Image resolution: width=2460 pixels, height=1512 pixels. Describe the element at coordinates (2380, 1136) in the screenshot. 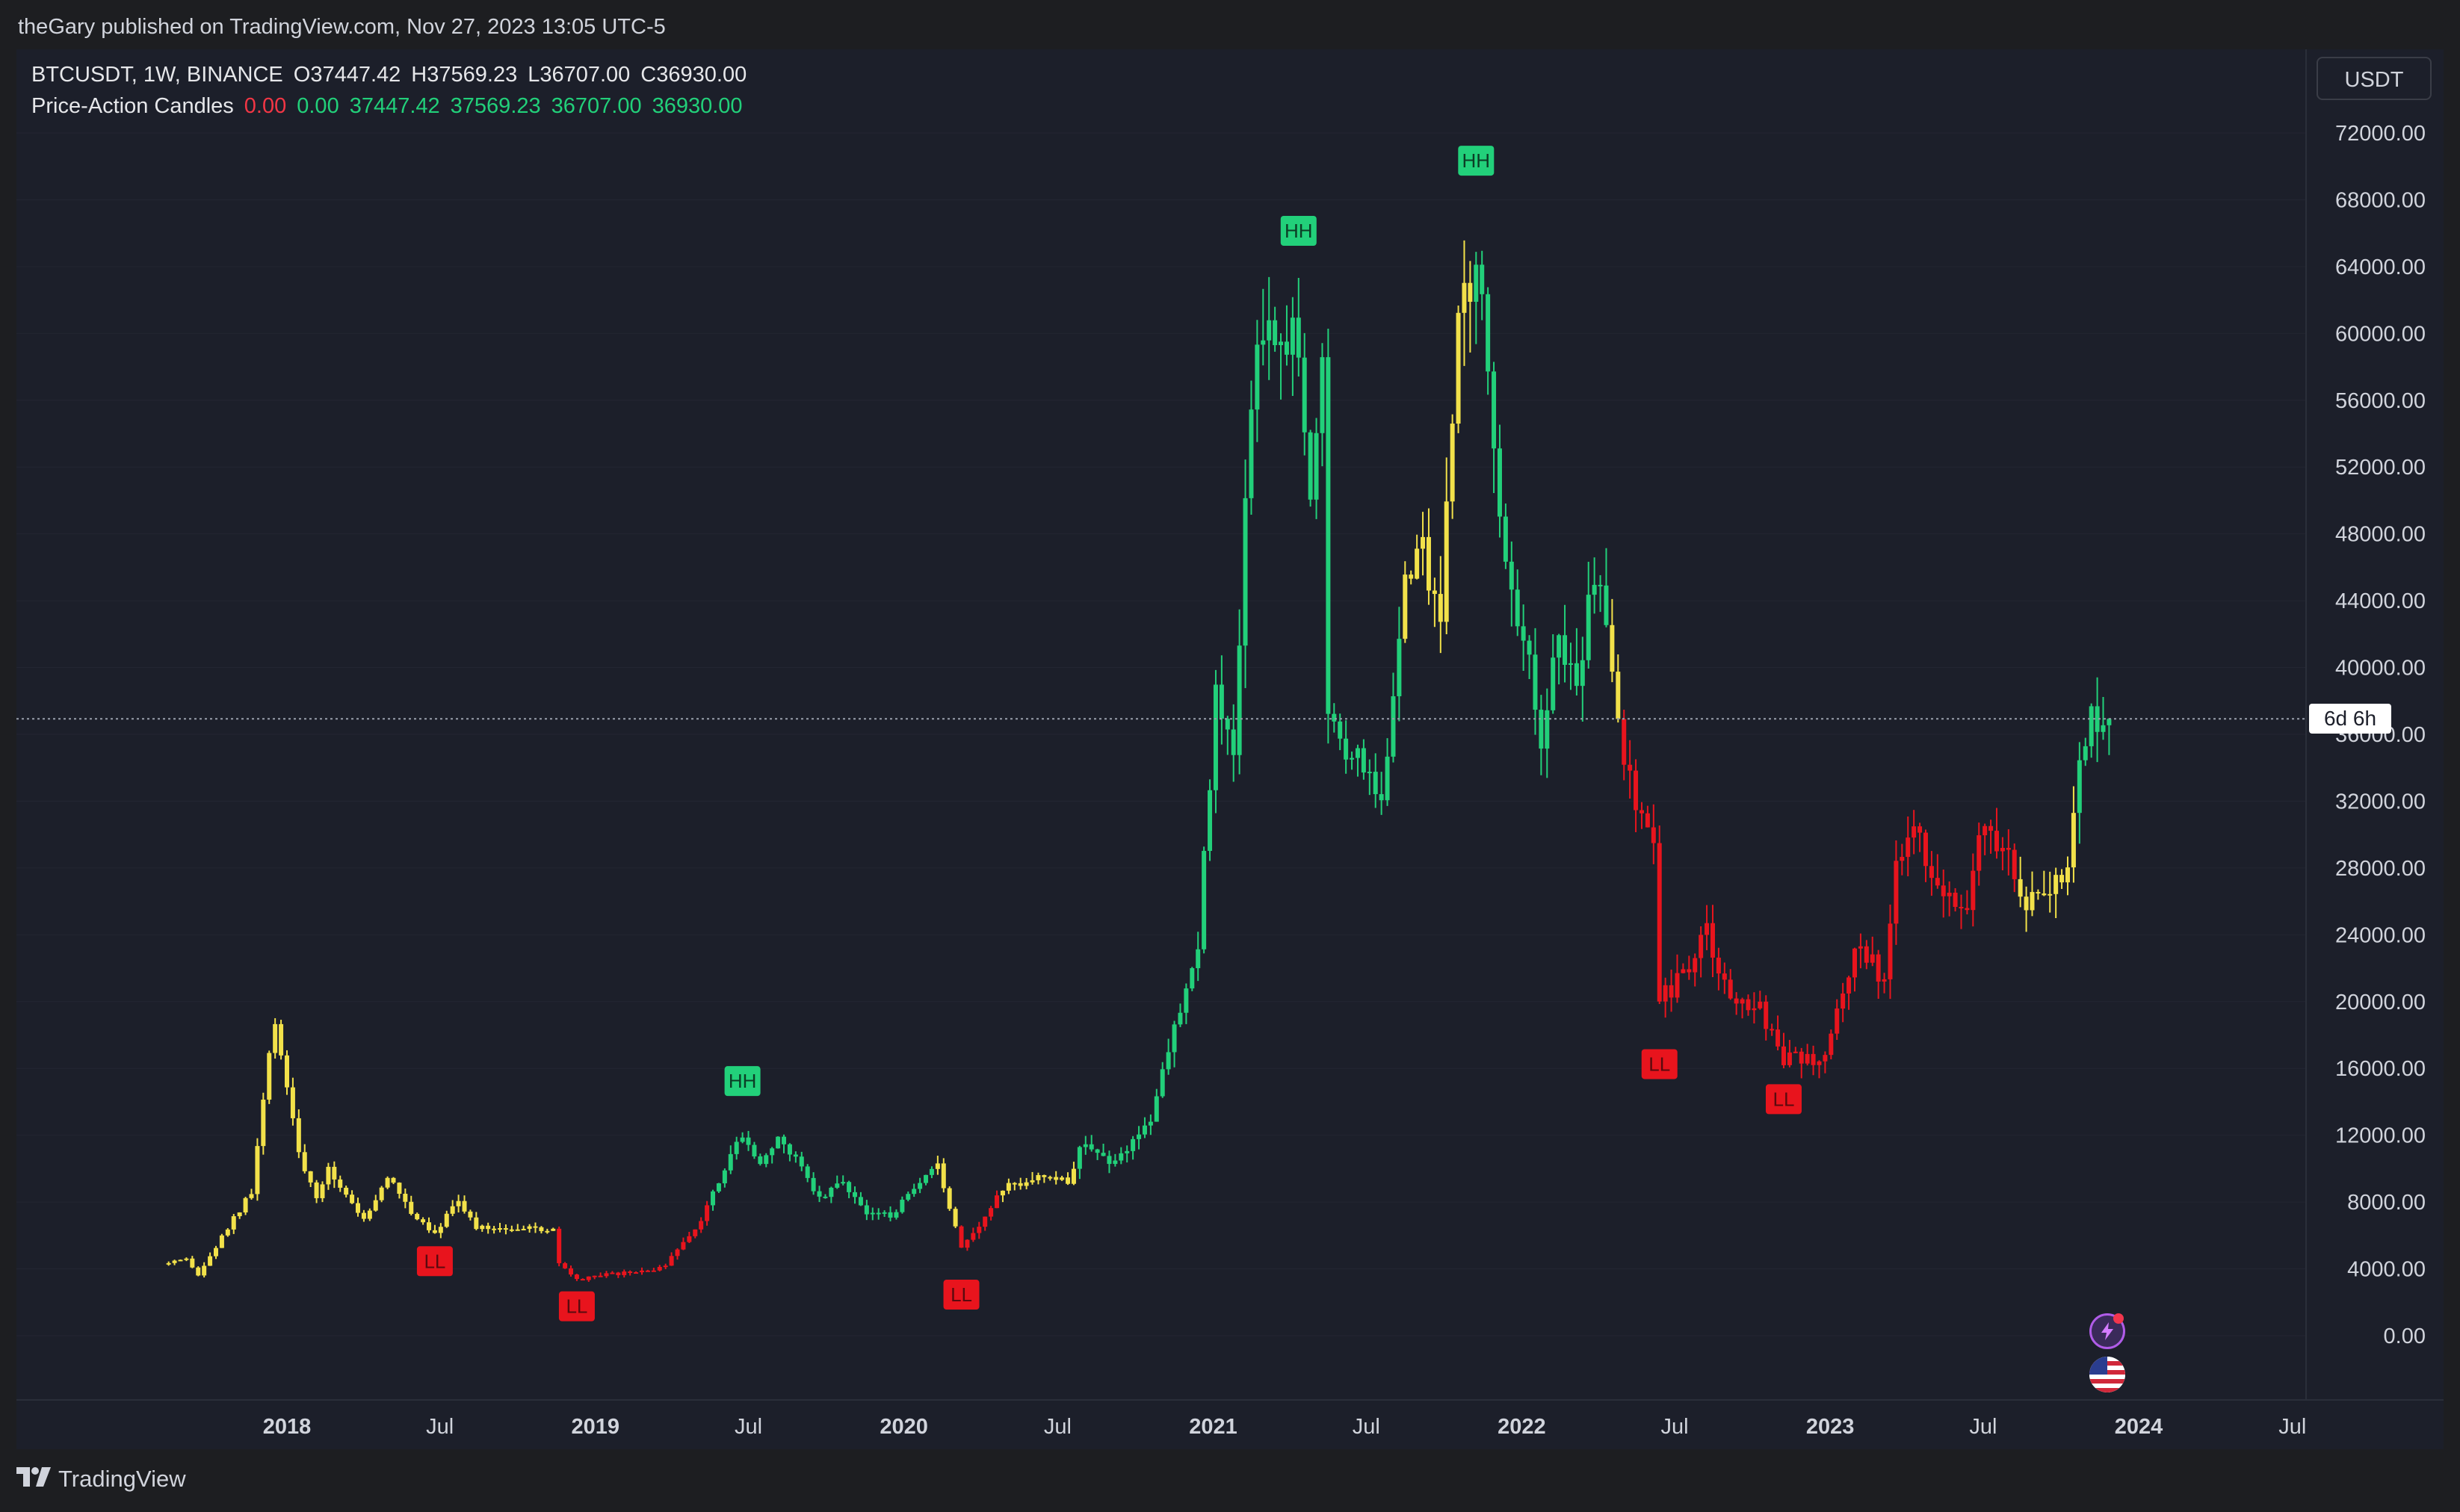

I see `price-tick-label: 12000.00` at that location.